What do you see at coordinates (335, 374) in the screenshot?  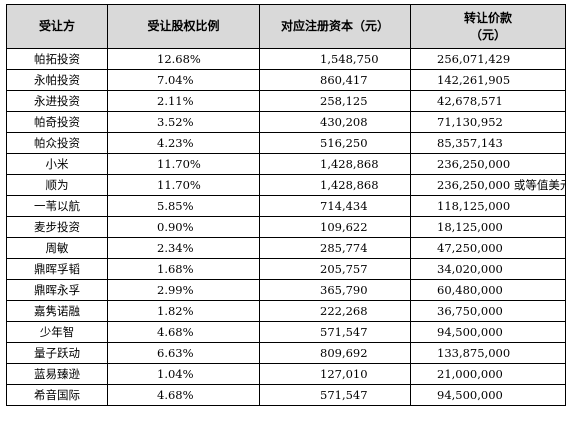 I see `cell-registered-capital: 127,010` at bounding box center [335, 374].